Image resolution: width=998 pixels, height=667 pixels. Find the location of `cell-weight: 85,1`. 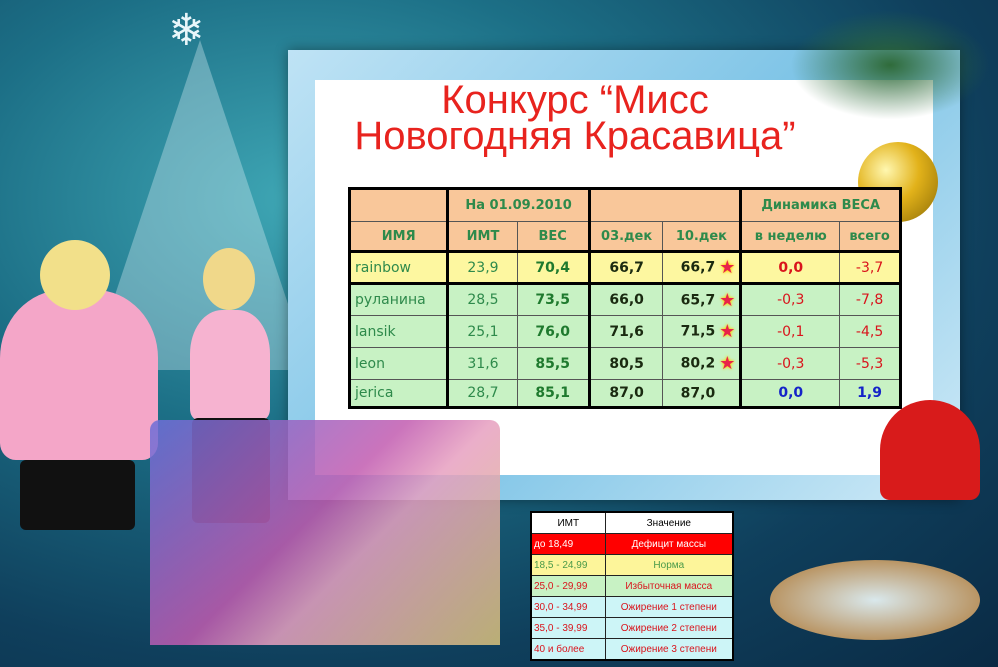

cell-weight: 85,1 is located at coordinates (553, 393).